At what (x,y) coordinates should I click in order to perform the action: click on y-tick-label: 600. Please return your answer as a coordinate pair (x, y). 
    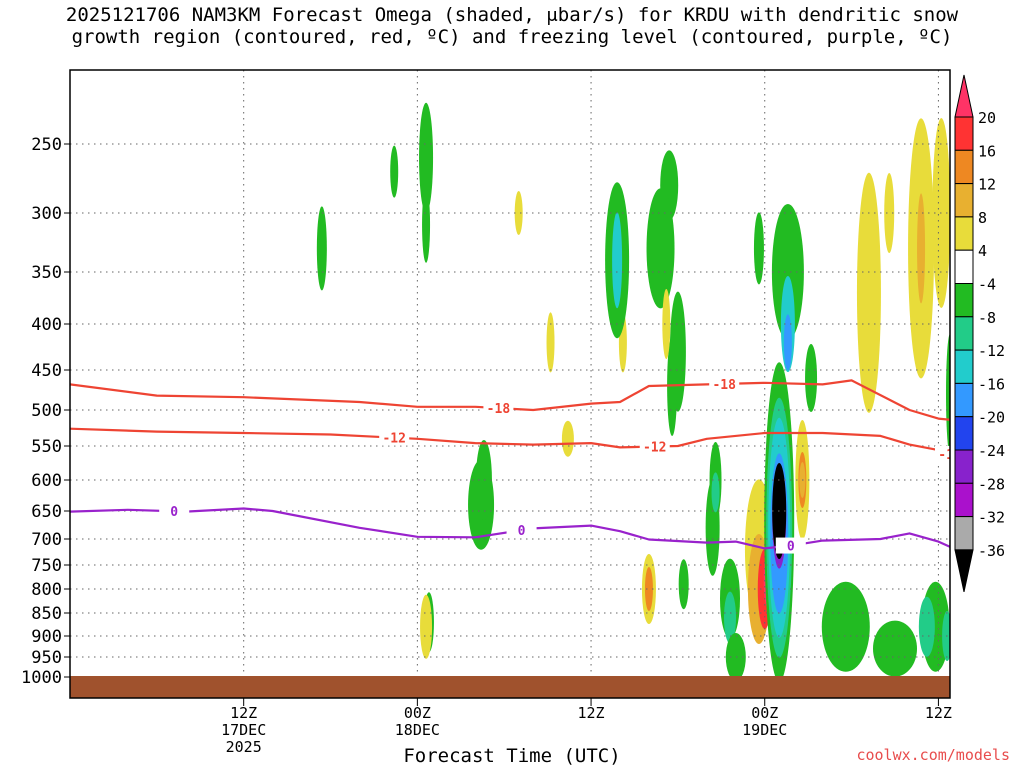
    Looking at the image, I should click on (46, 481).